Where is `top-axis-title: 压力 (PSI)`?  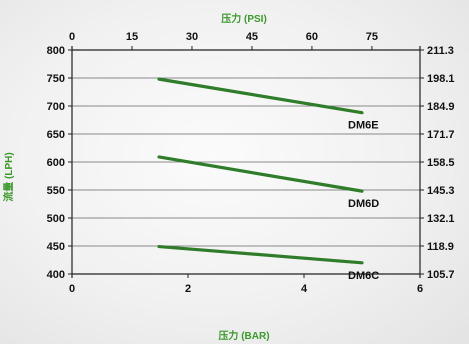 top-axis-title: 压力 (PSI) is located at coordinates (244, 18).